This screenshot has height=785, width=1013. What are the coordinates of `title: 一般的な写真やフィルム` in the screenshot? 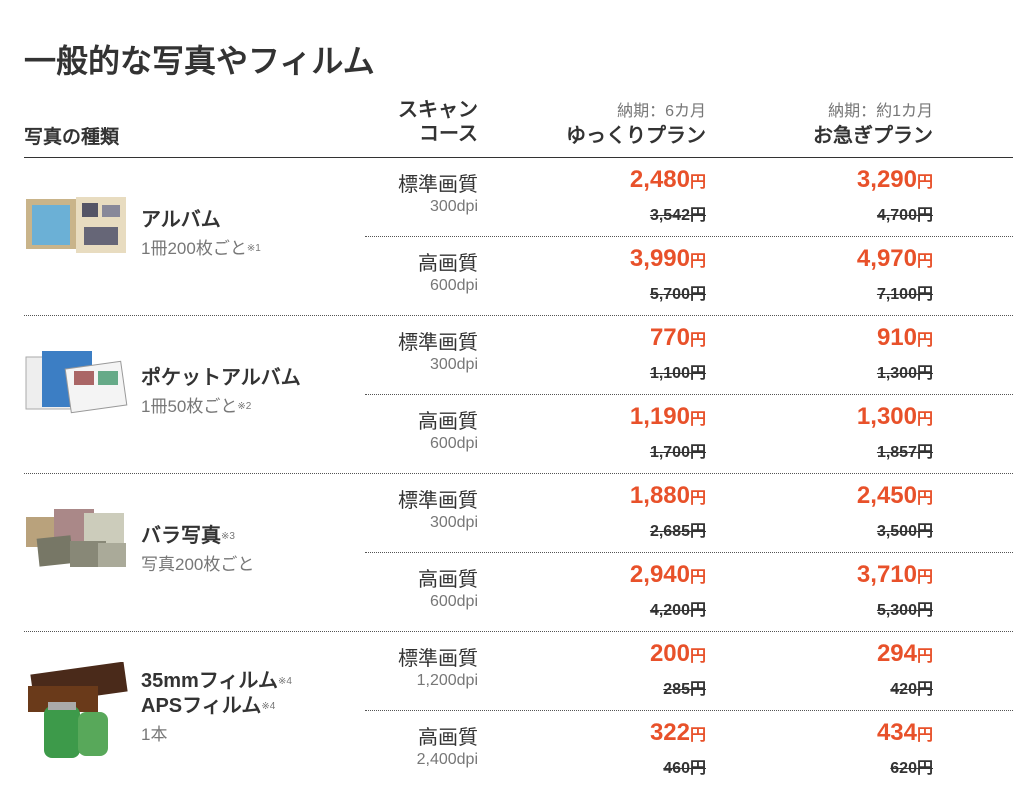 It's located at (199, 61).